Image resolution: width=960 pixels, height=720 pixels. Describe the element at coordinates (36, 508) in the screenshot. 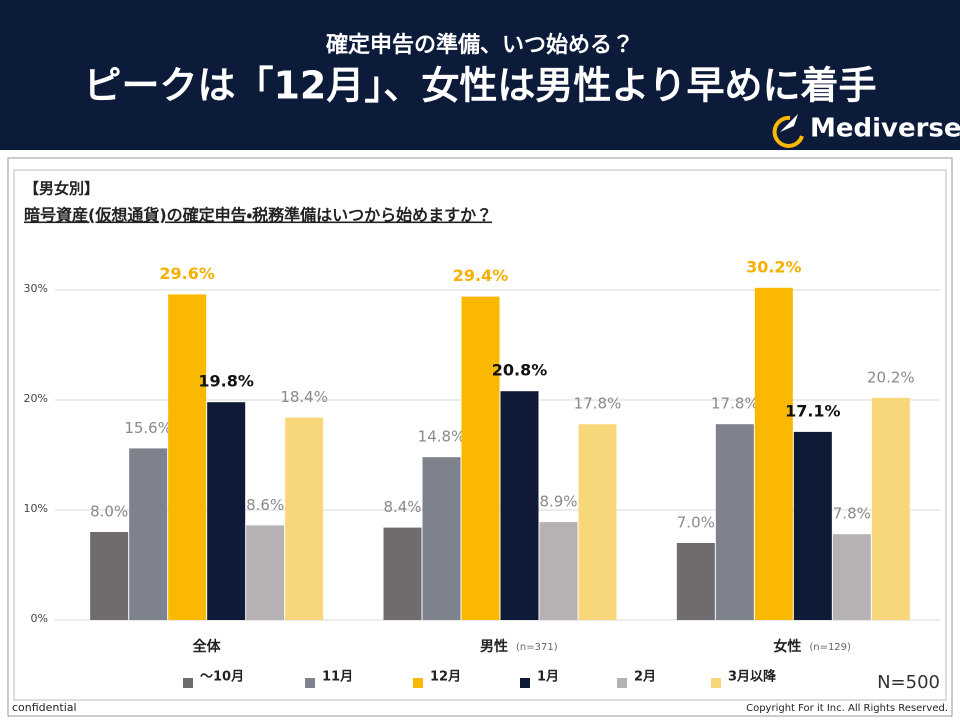

I see `y-tick-label: 10%` at that location.